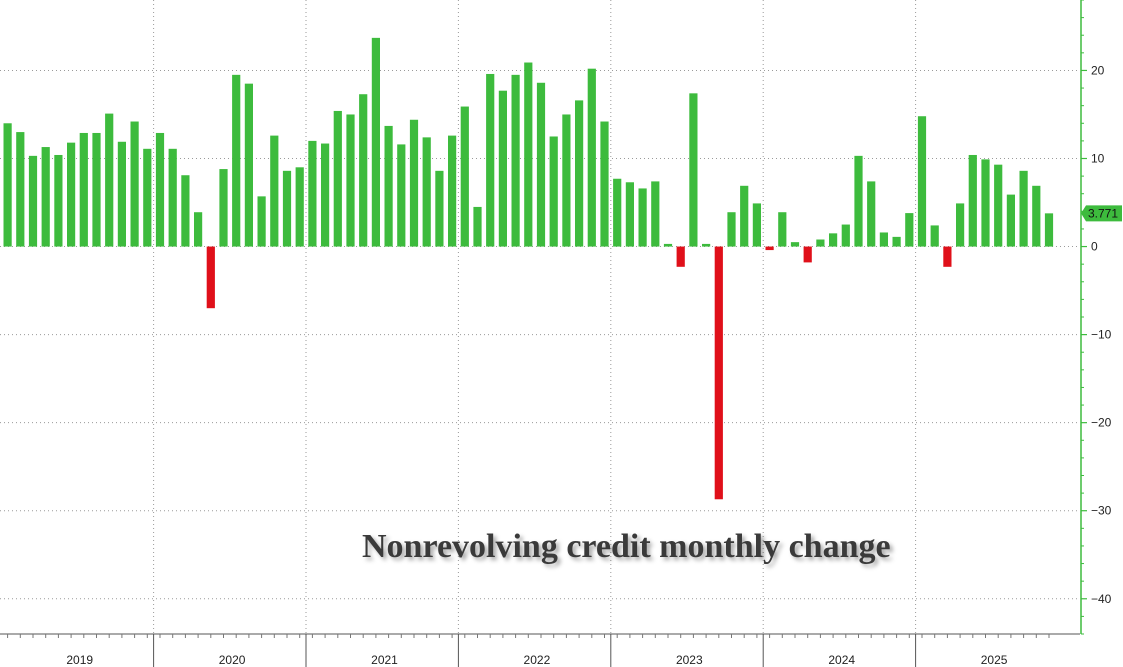 Image resolution: width=1123 pixels, height=667 pixels. What do you see at coordinates (994, 660) in the screenshot?
I see `x-tick-label: 2025` at bounding box center [994, 660].